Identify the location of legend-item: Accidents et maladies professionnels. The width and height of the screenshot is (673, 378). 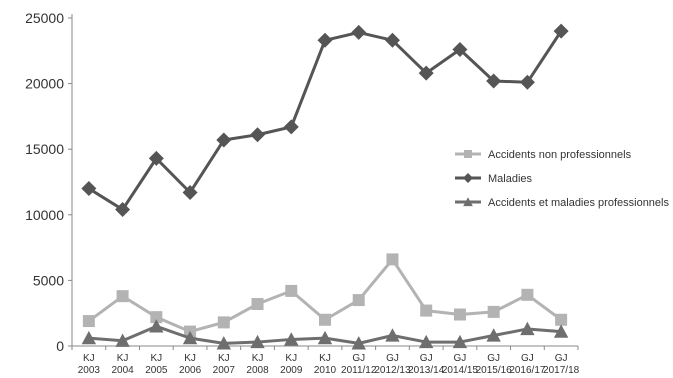
(562, 203).